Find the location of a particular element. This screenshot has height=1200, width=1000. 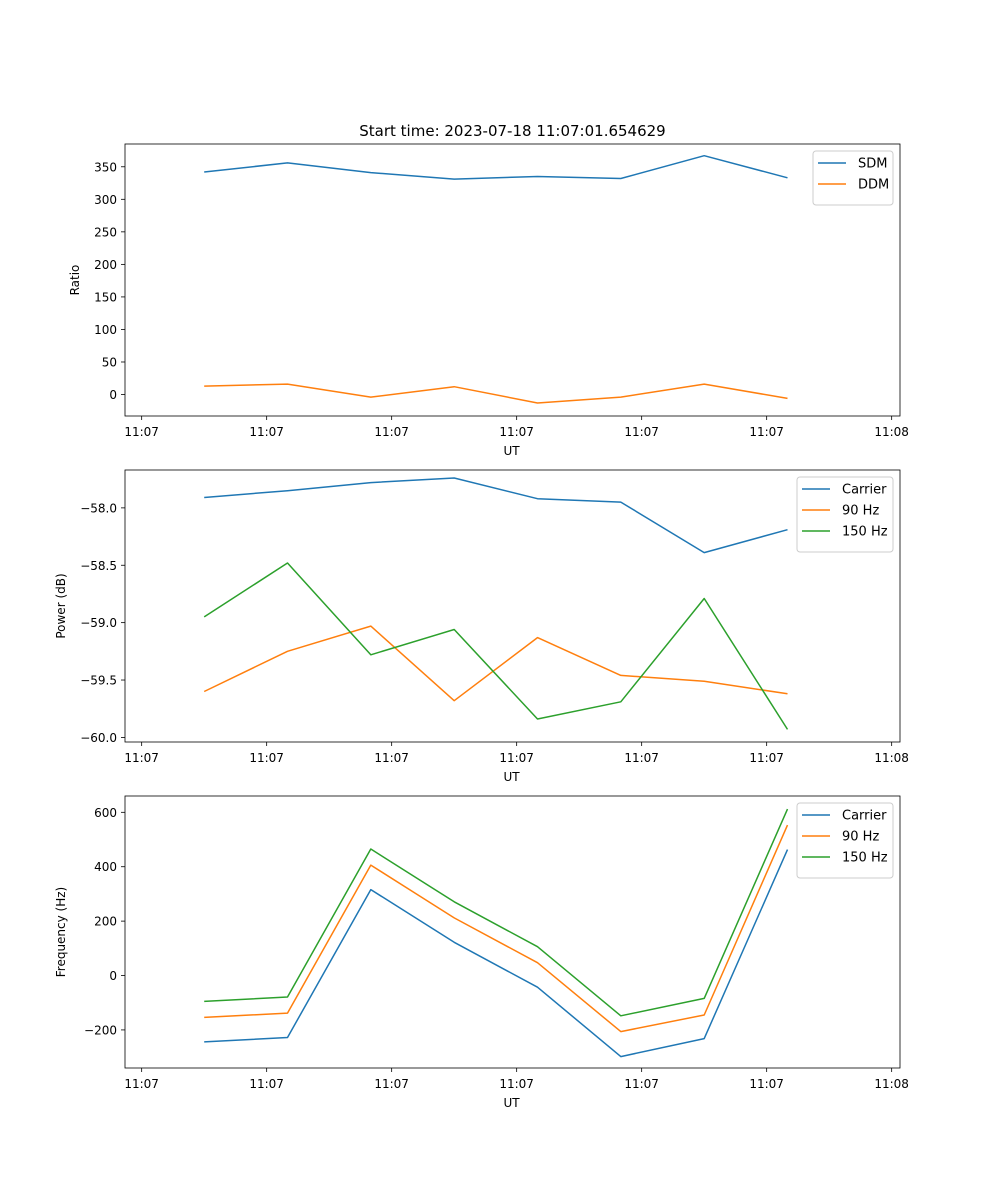

y-tick-label: 300 is located at coordinates (105, 200).